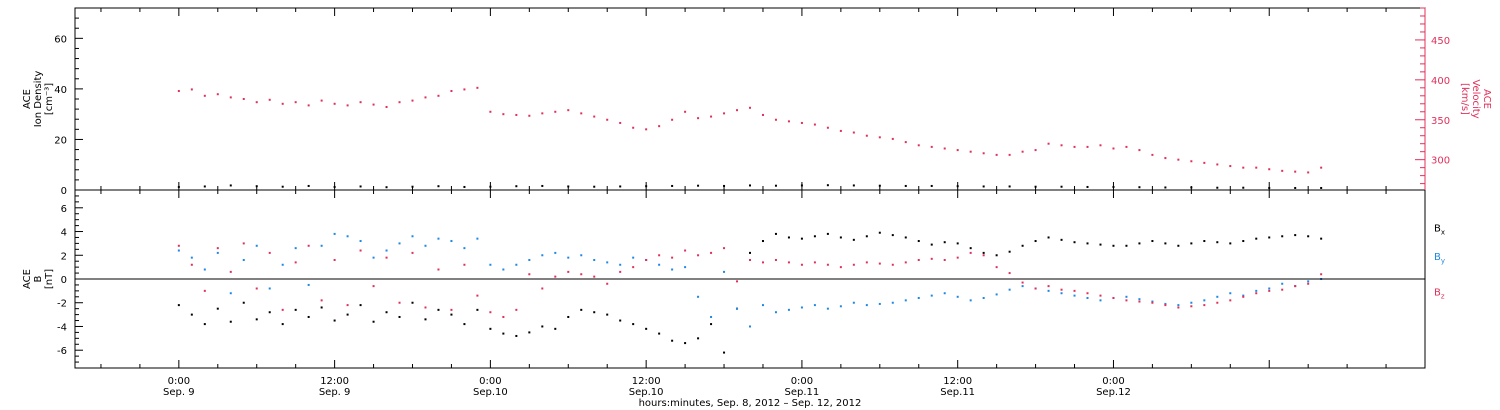 The width and height of the screenshot is (1500, 410). I want to click on bottom-left-tick-label: -4, so click(62, 327).